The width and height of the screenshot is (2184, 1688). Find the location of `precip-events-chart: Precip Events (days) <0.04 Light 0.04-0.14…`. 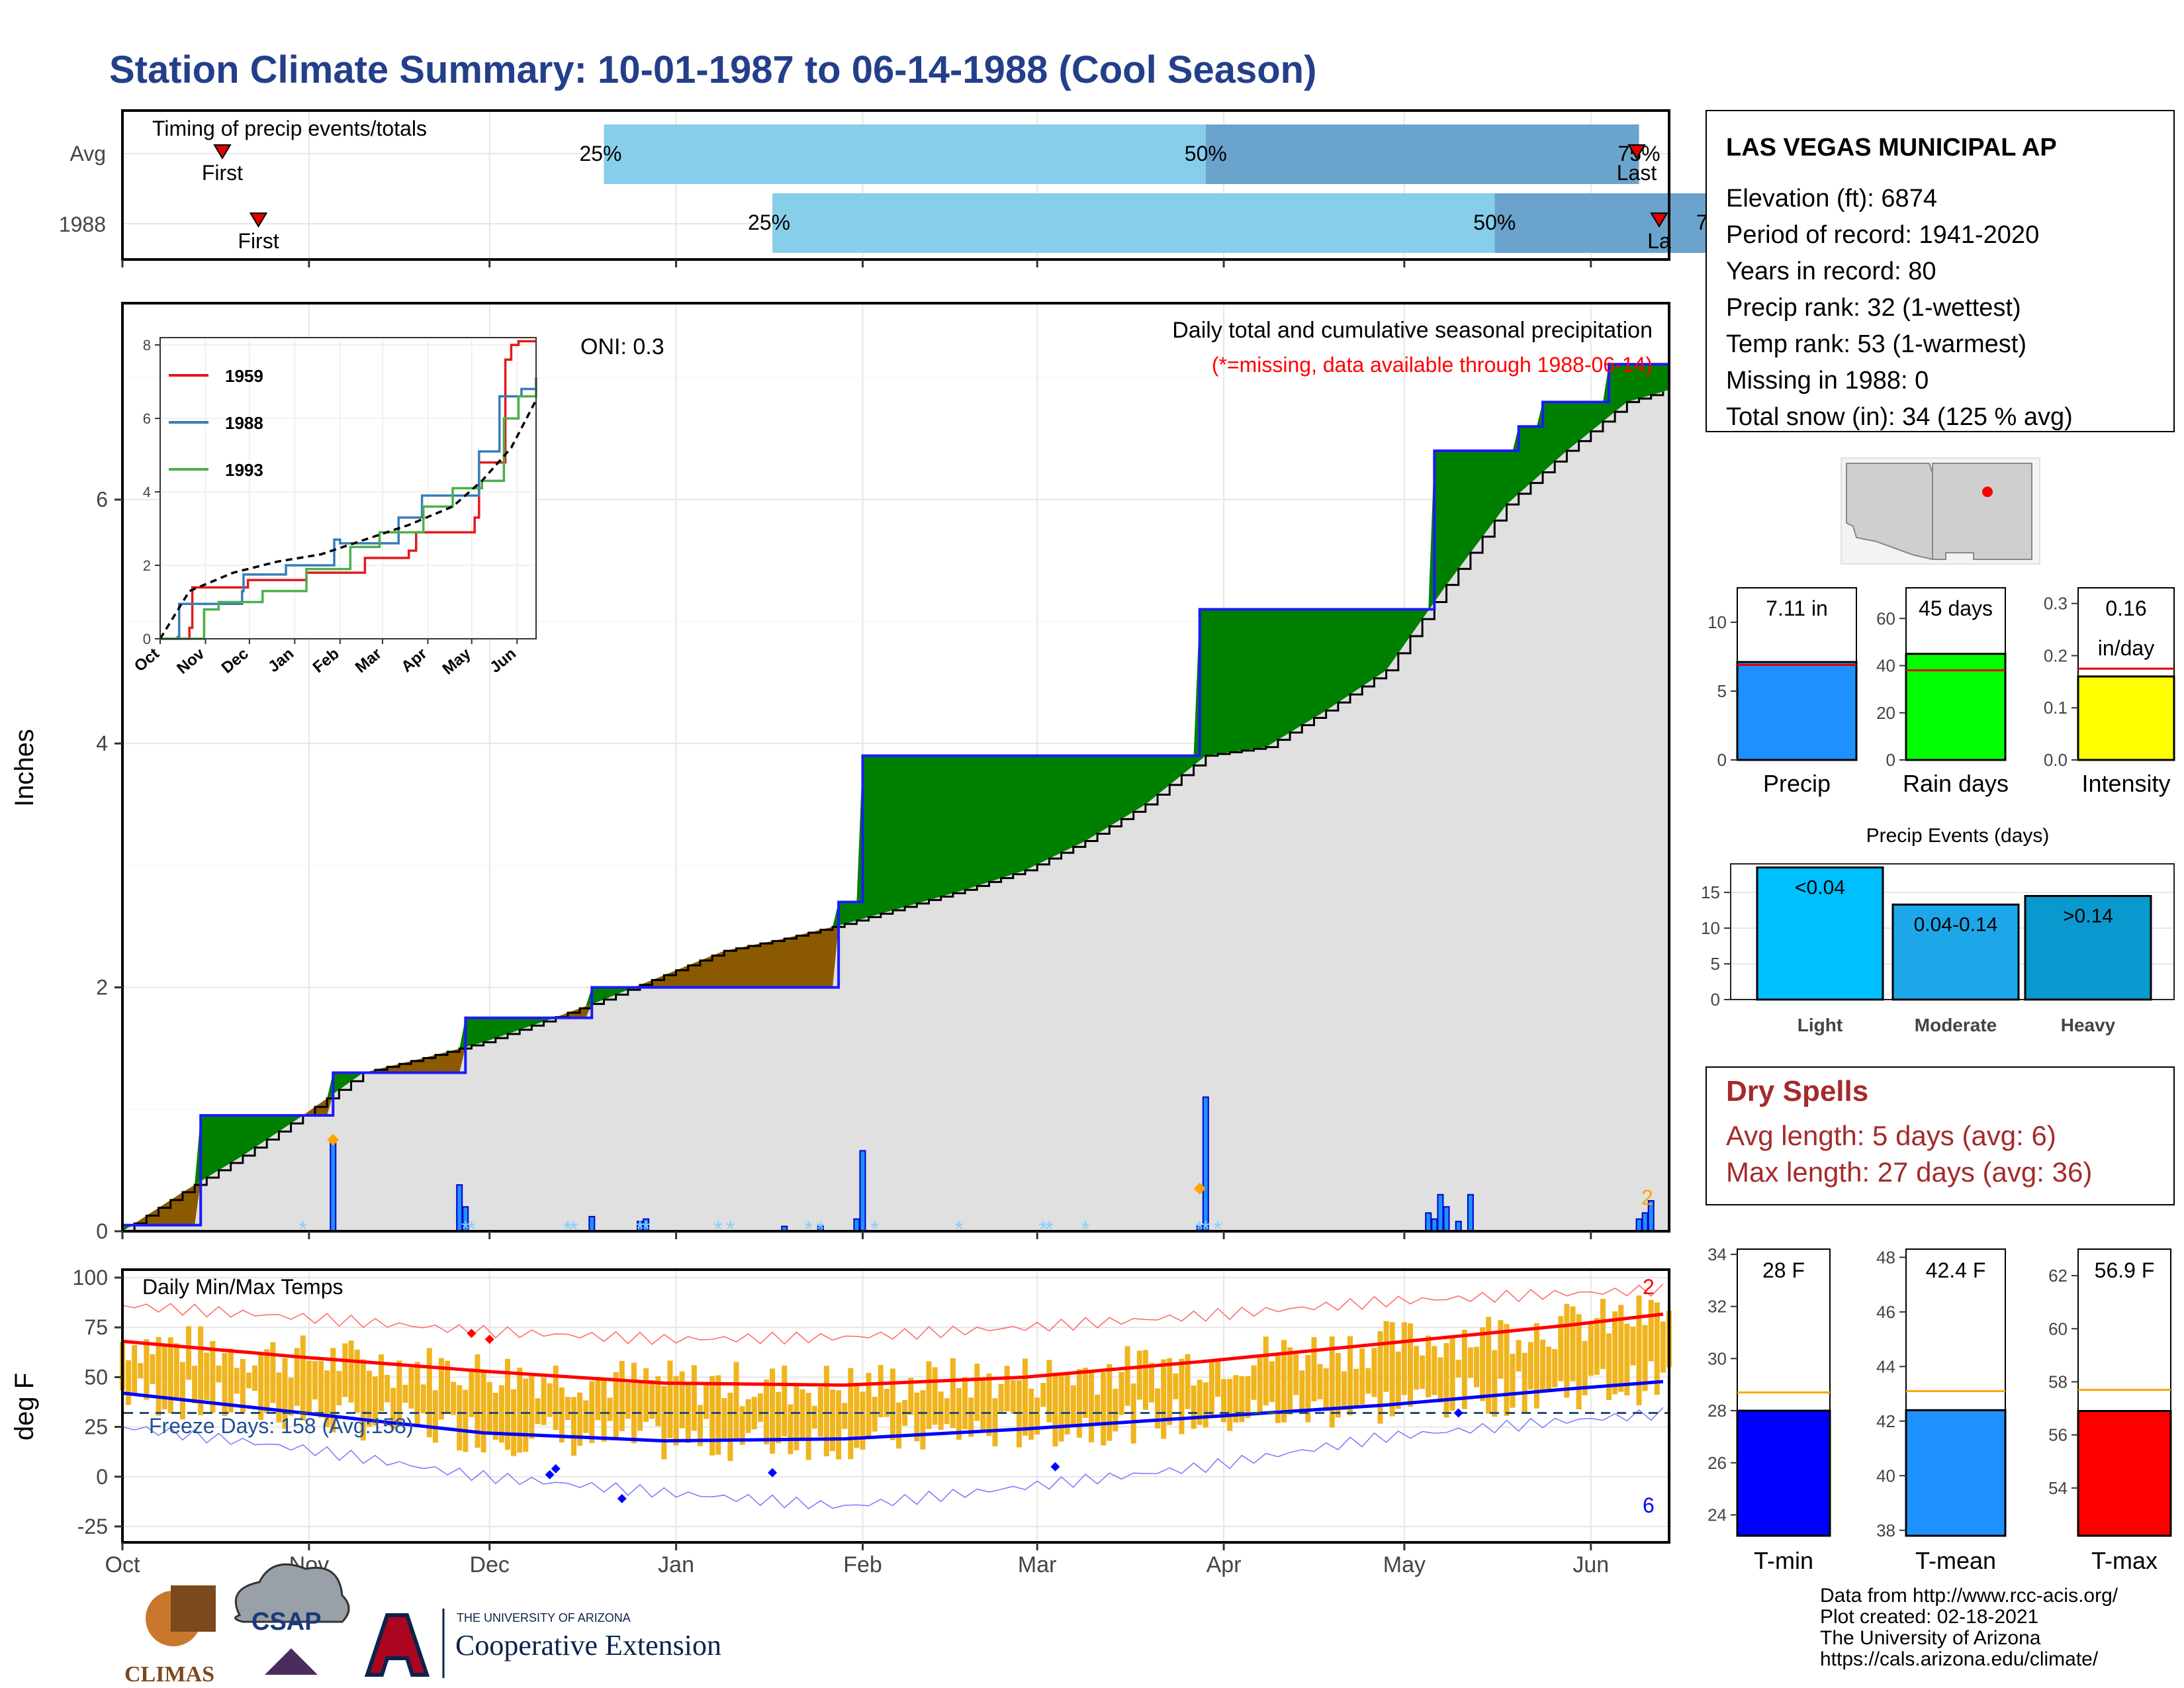

precip-events-chart: Precip Events (days) <0.04 Light 0.04-0.14… is located at coordinates (1938, 930).